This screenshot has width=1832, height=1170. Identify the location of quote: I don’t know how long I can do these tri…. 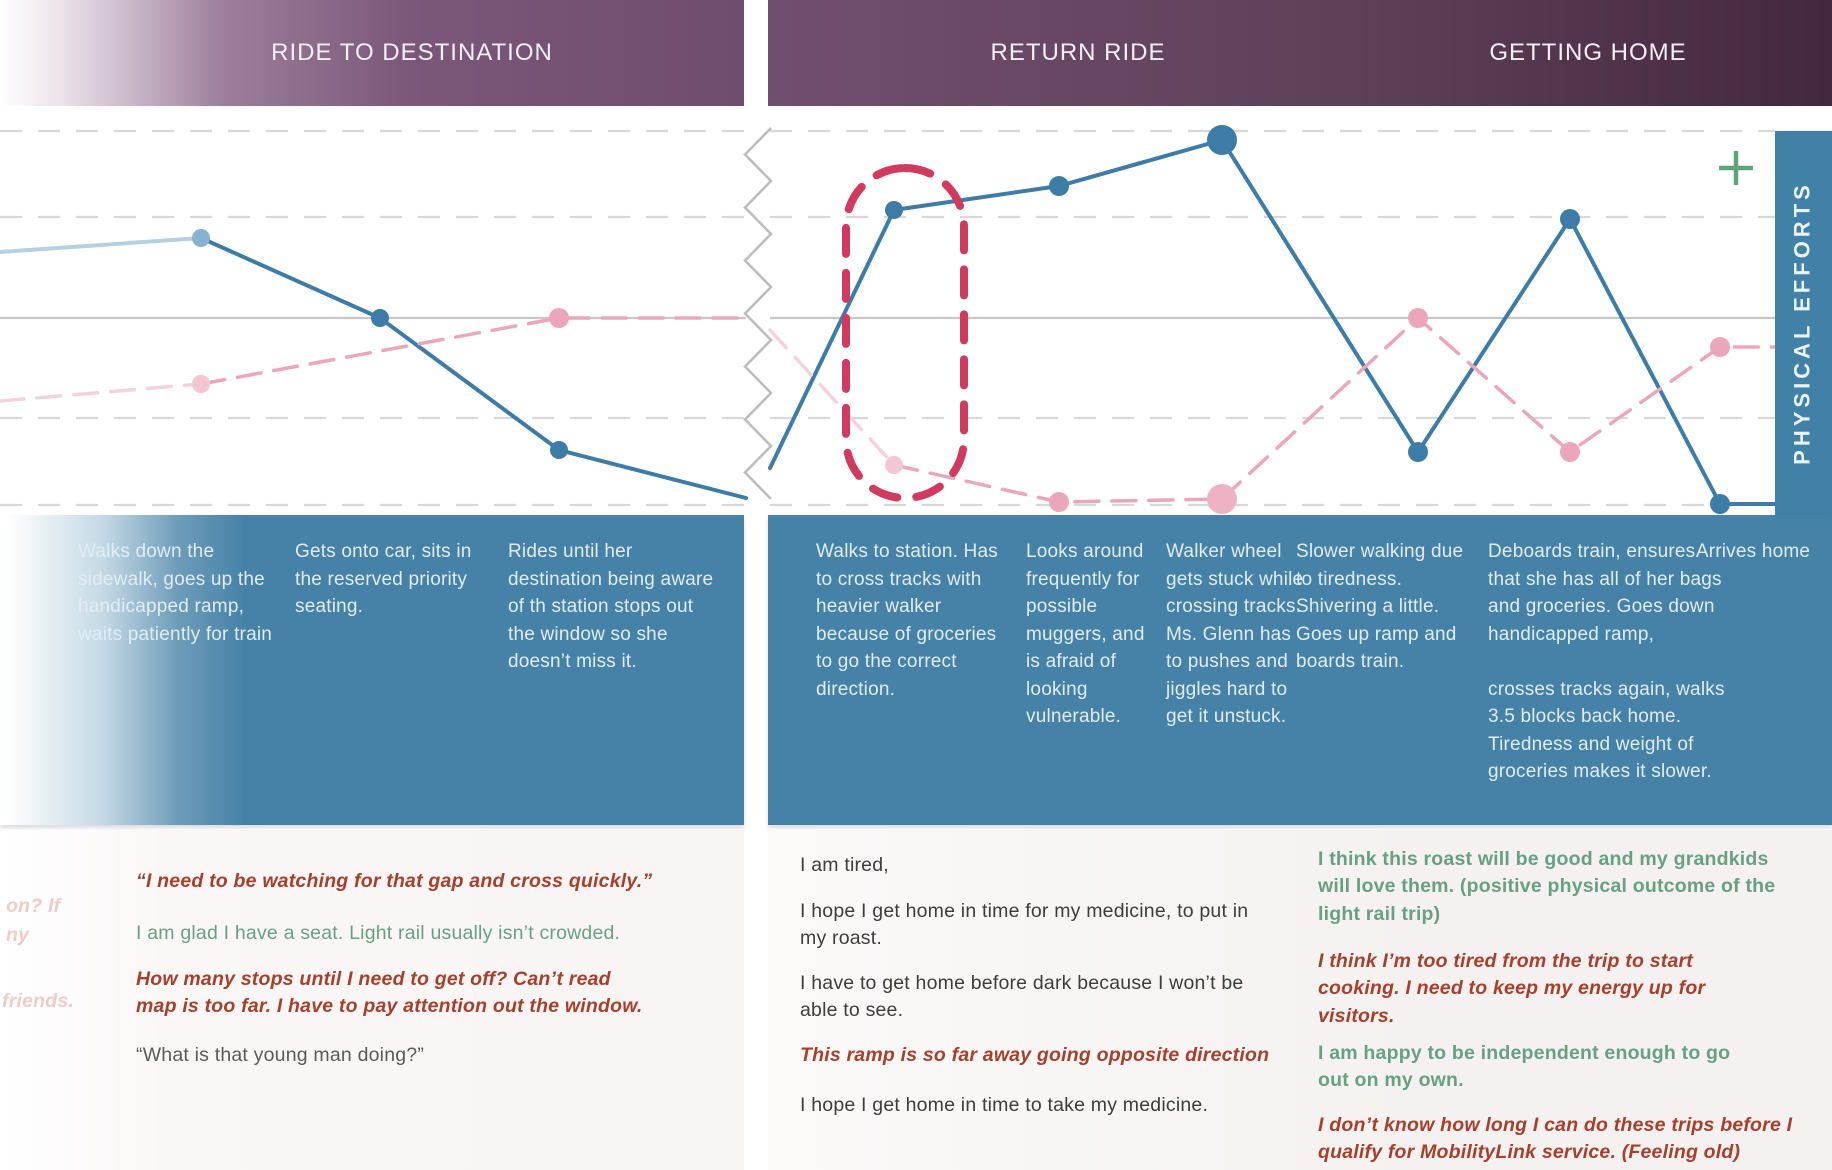
(1555, 1139).